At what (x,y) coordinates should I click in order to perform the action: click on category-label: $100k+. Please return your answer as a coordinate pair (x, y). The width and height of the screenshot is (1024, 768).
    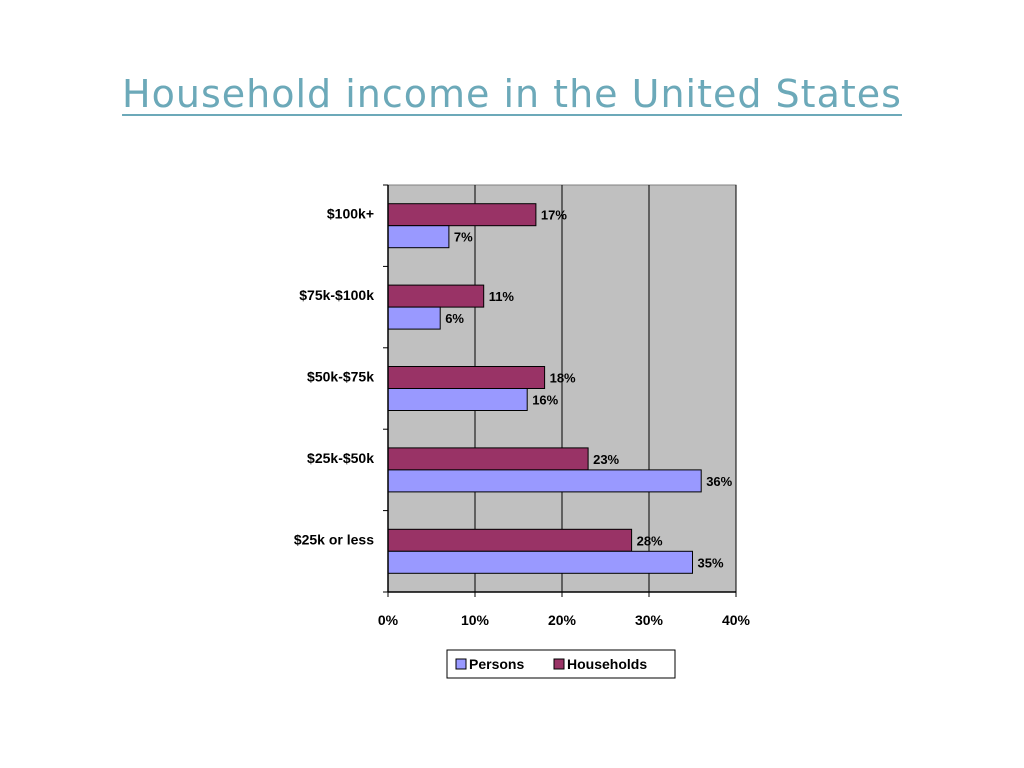
    Looking at the image, I should click on (350, 214).